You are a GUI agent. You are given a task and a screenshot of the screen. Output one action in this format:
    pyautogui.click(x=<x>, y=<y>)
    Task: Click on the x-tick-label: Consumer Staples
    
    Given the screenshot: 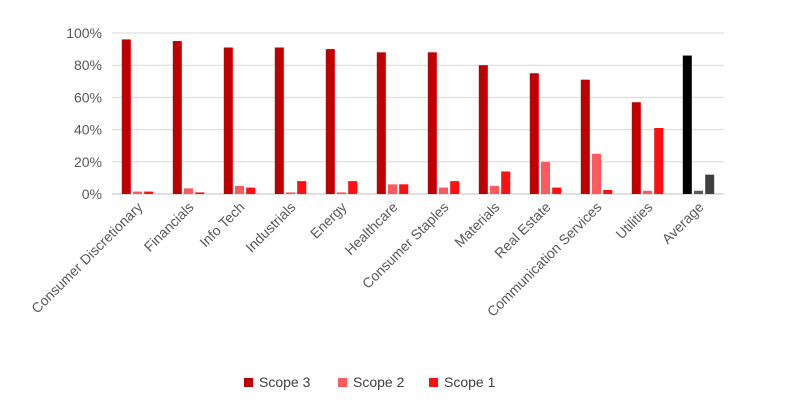 What is the action you would take?
    pyautogui.click(x=405, y=245)
    